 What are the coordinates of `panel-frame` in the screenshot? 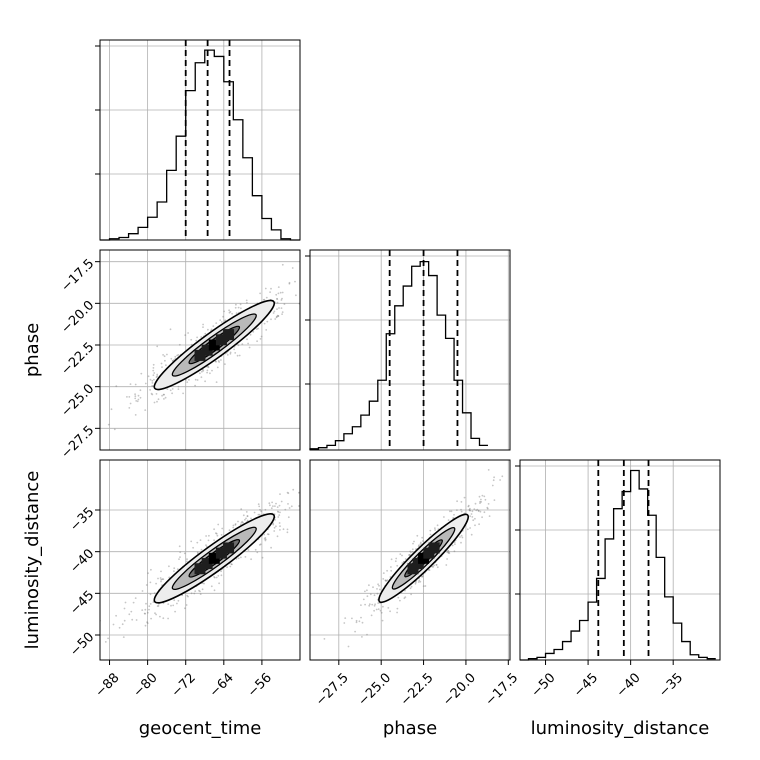 It's located at (410, 350).